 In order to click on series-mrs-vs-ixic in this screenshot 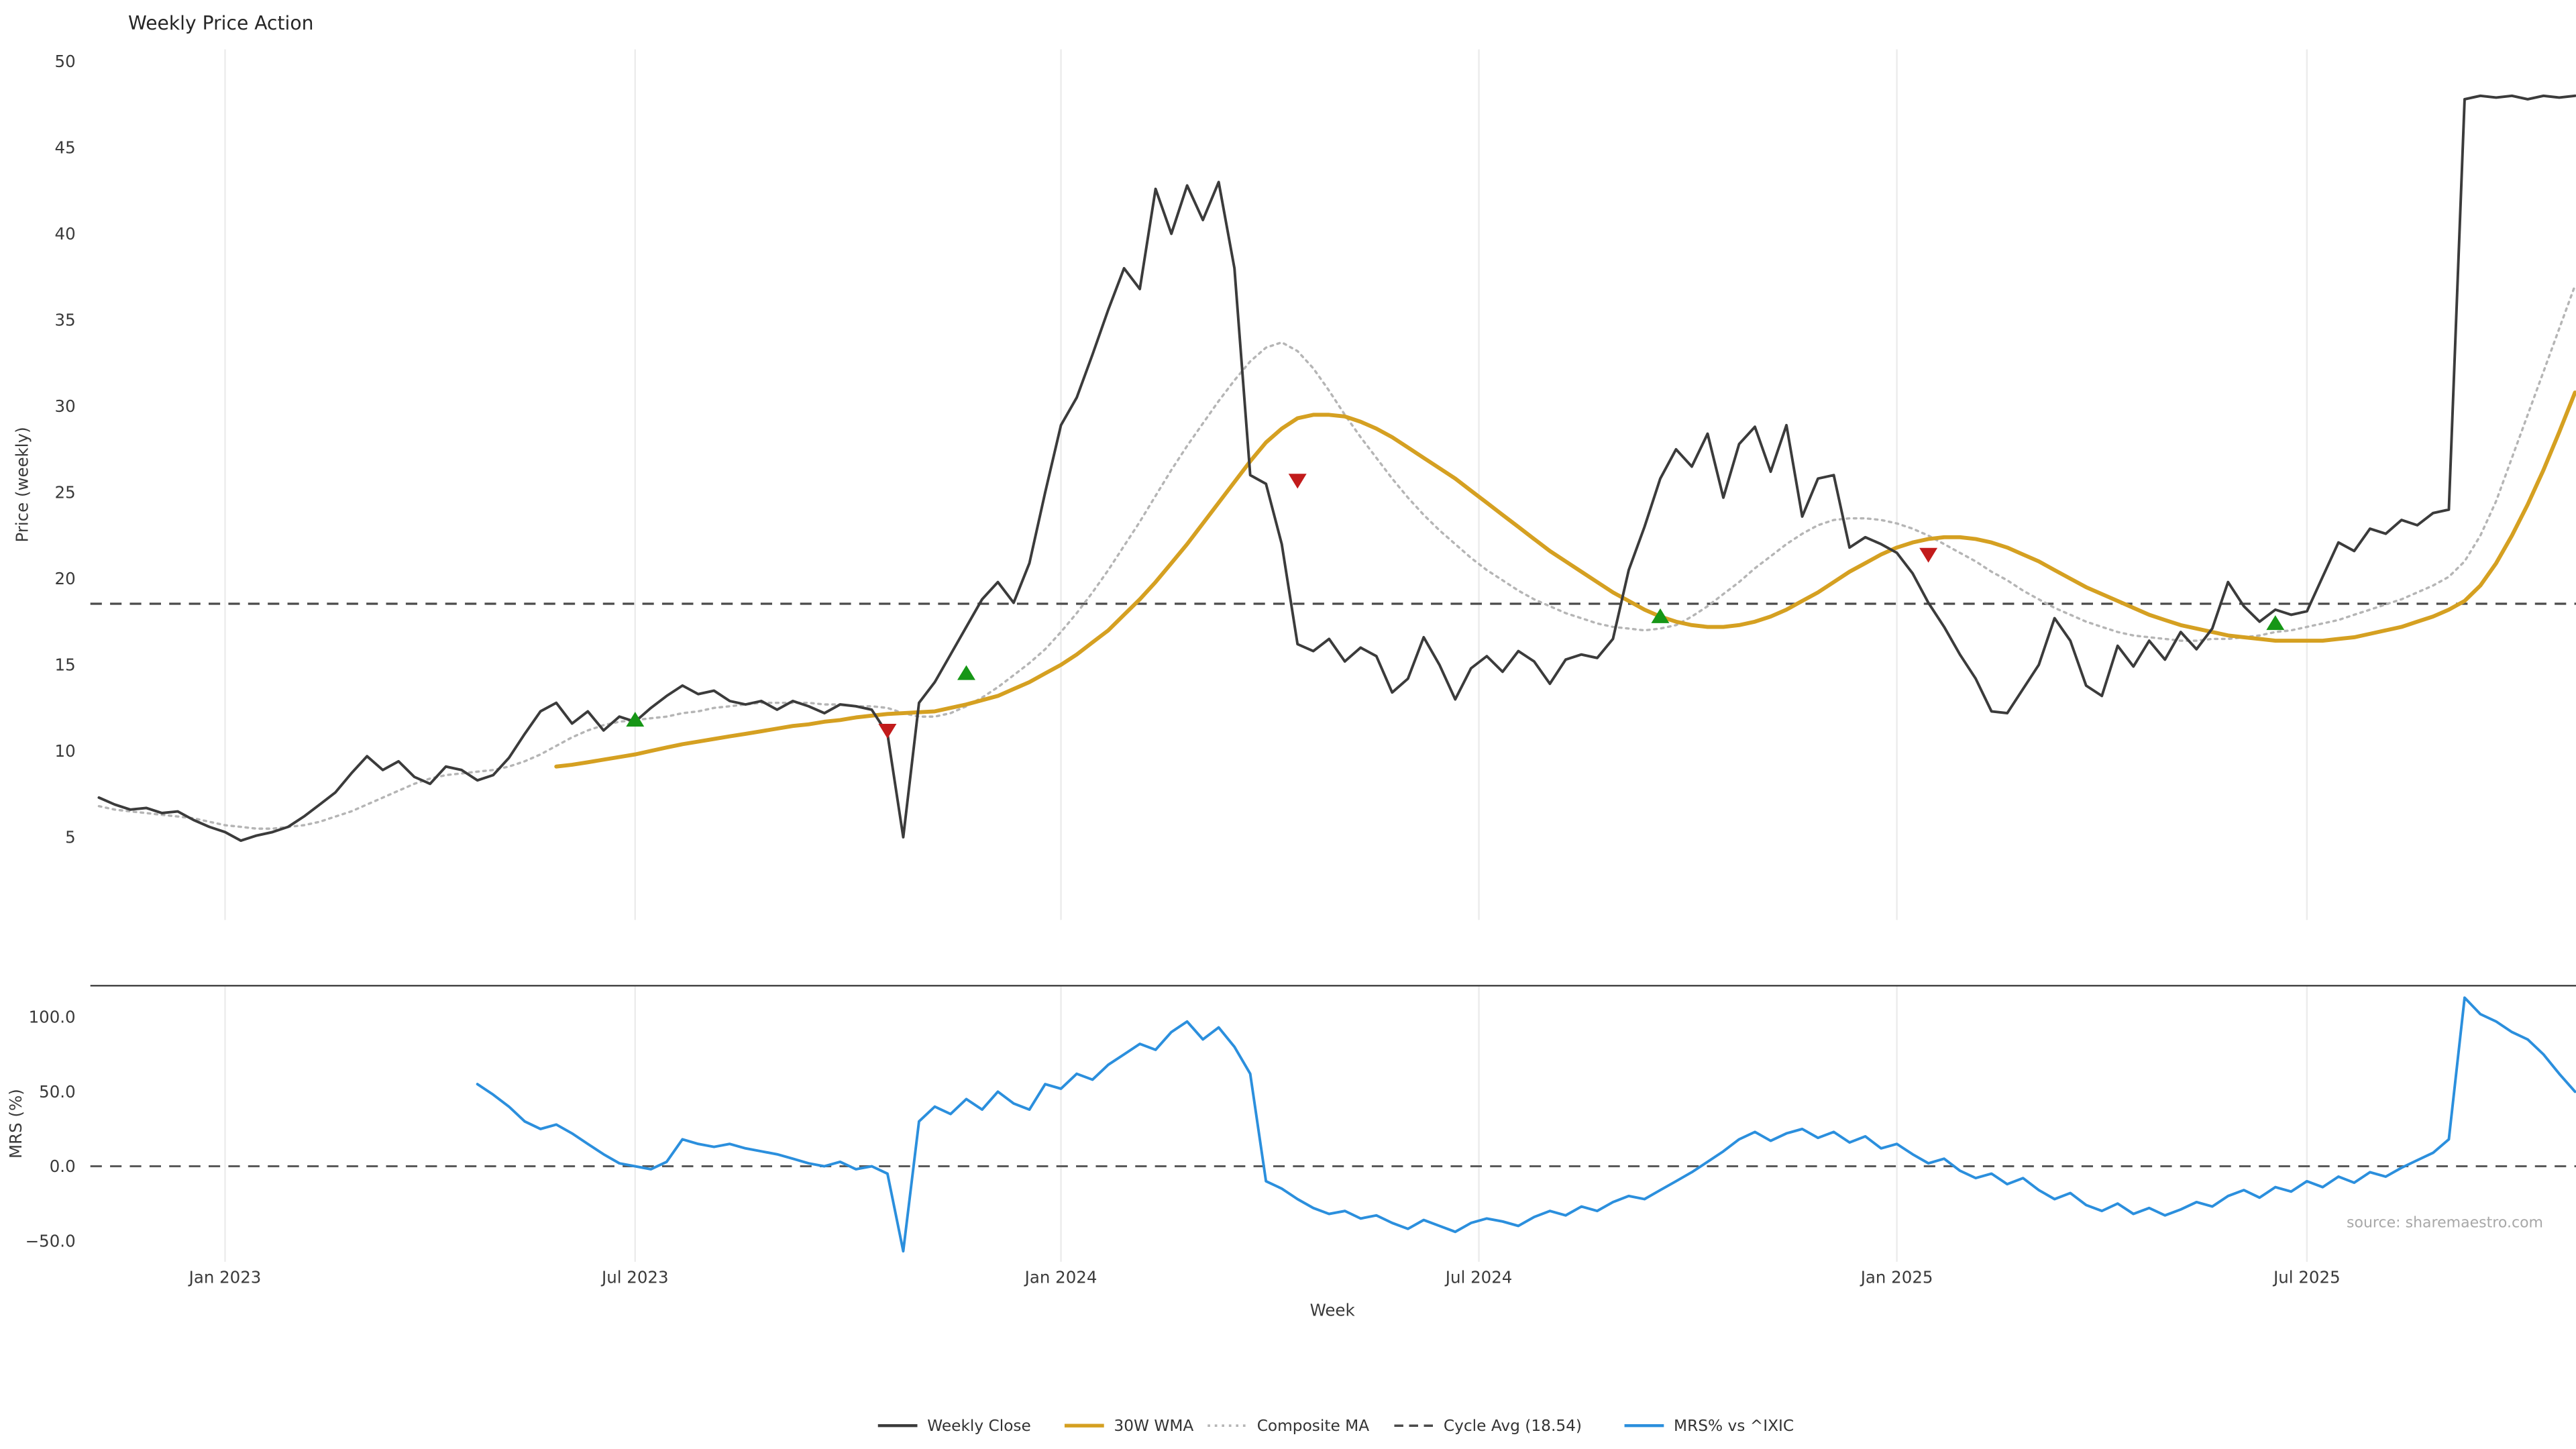, I will do `click(1526, 1124)`.